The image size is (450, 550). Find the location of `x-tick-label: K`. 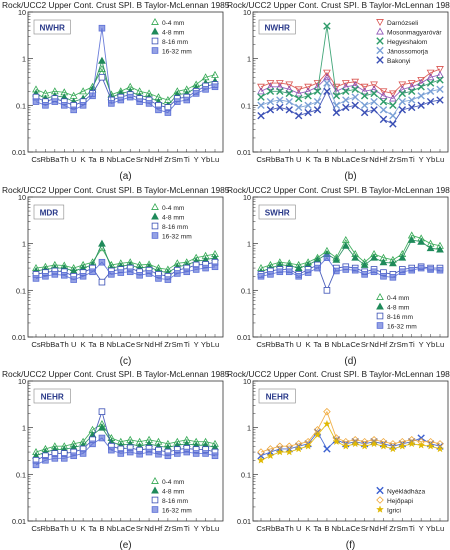

x-tick-label: K is located at coordinates (308, 159).